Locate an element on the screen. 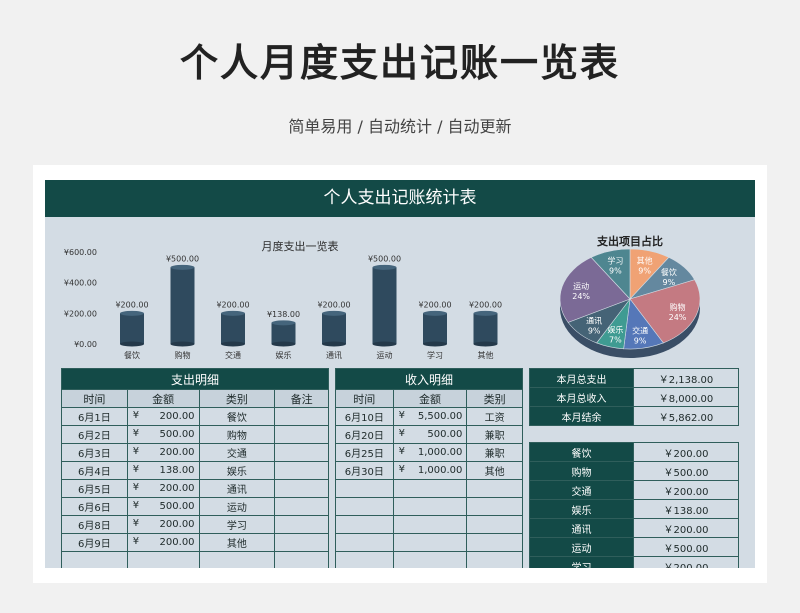  category-total-label: 运动 is located at coordinates (581, 547).